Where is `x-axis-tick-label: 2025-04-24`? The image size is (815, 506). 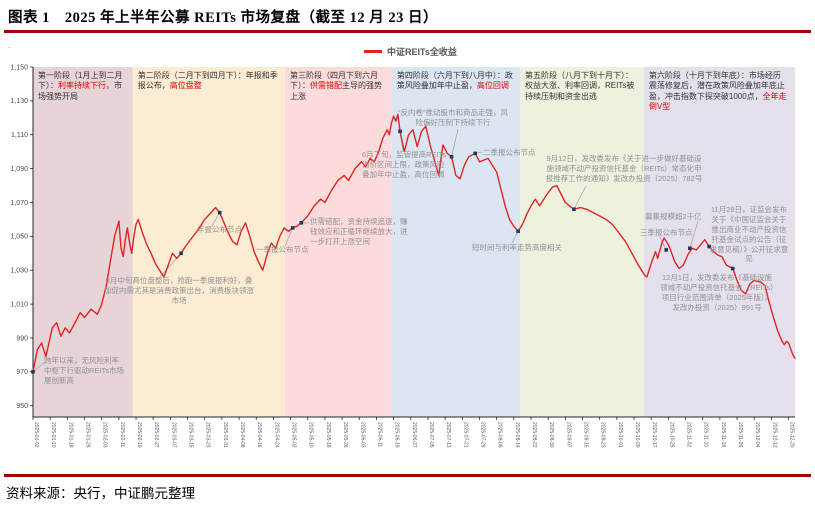
x-axis-tick-label: 2025-04-24 is located at coordinates (276, 435).